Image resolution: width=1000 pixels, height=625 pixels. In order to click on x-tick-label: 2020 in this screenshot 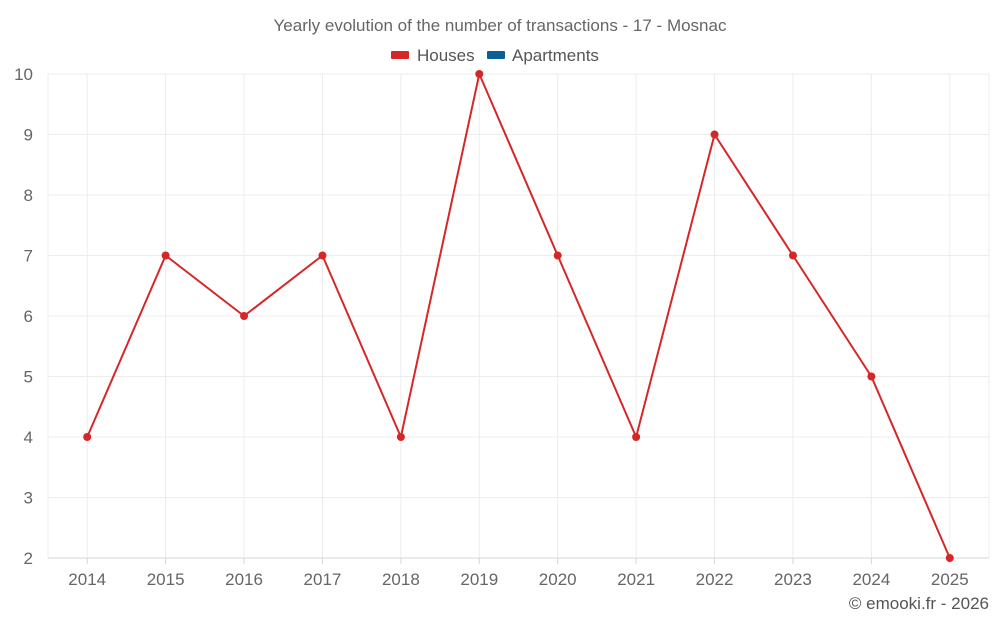, I will do `click(558, 579)`.